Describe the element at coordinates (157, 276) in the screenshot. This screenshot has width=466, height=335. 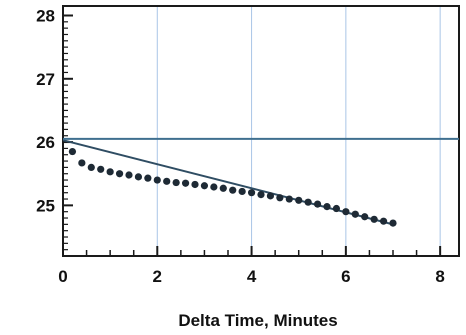
I see `x-tick-label: 2` at that location.